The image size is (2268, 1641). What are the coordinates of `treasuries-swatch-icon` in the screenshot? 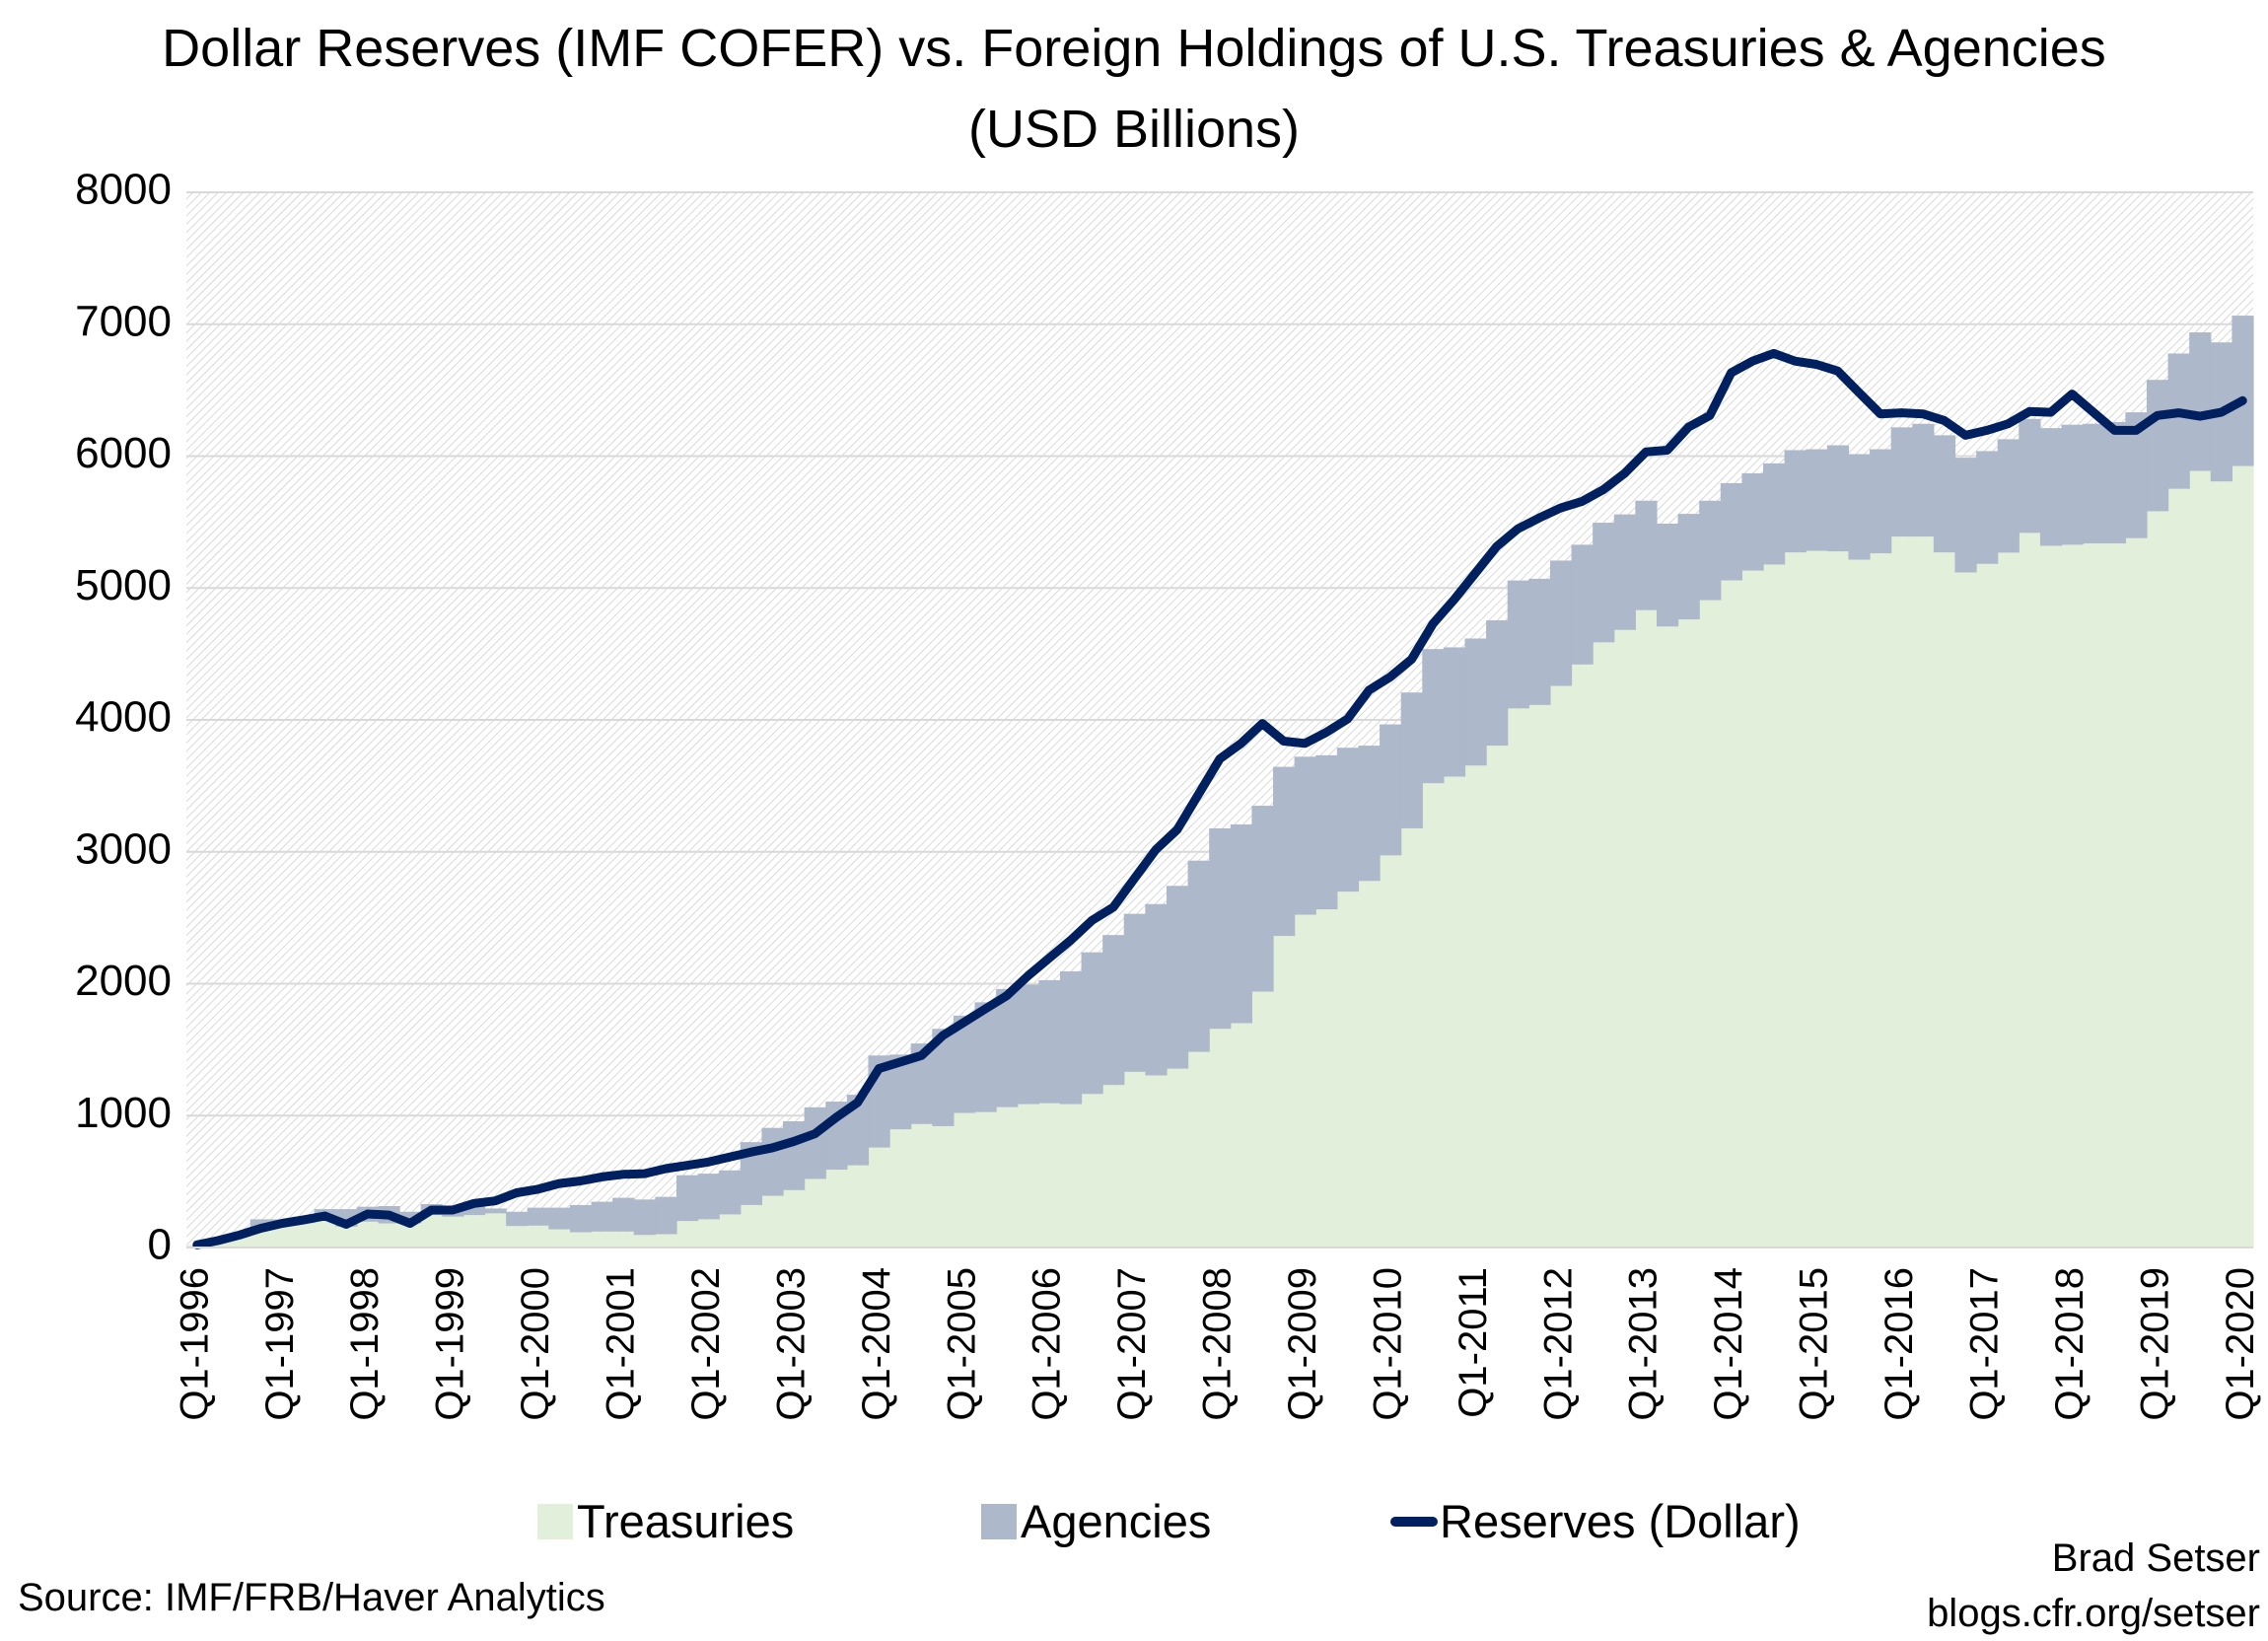 It's located at (555, 1521).